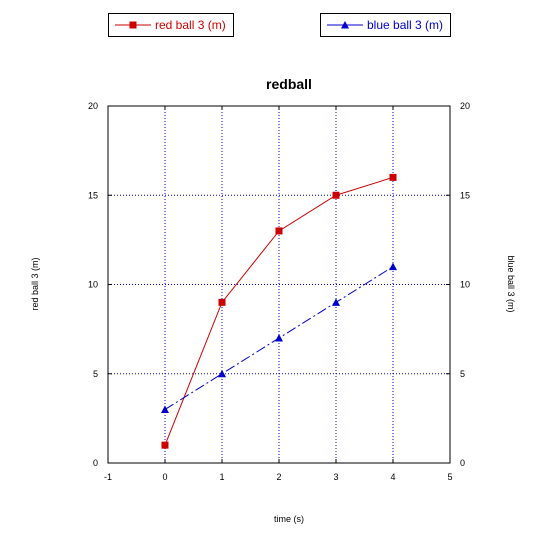 The image size is (540, 534). What do you see at coordinates (405, 25) in the screenshot?
I see `legend-label-blue: blue ball 3 (m)` at bounding box center [405, 25].